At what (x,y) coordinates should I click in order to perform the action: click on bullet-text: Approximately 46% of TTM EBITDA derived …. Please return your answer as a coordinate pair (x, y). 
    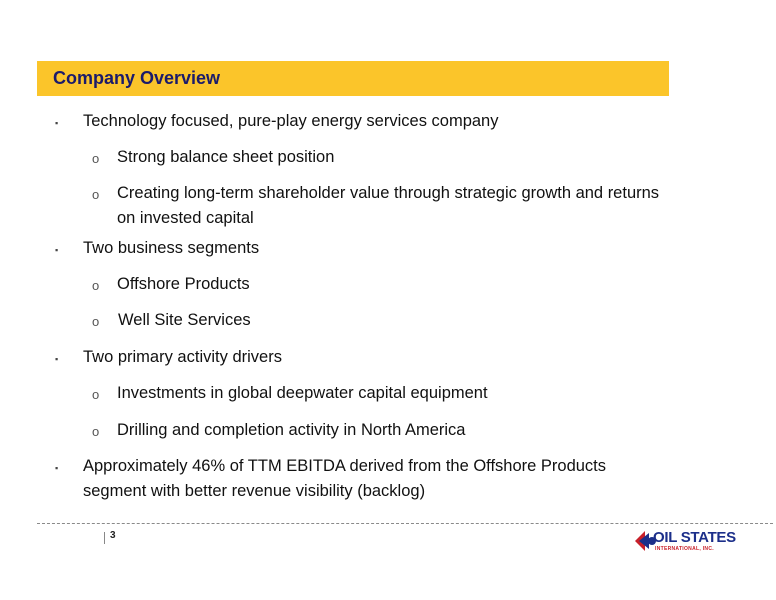
    Looking at the image, I should click on (345, 466).